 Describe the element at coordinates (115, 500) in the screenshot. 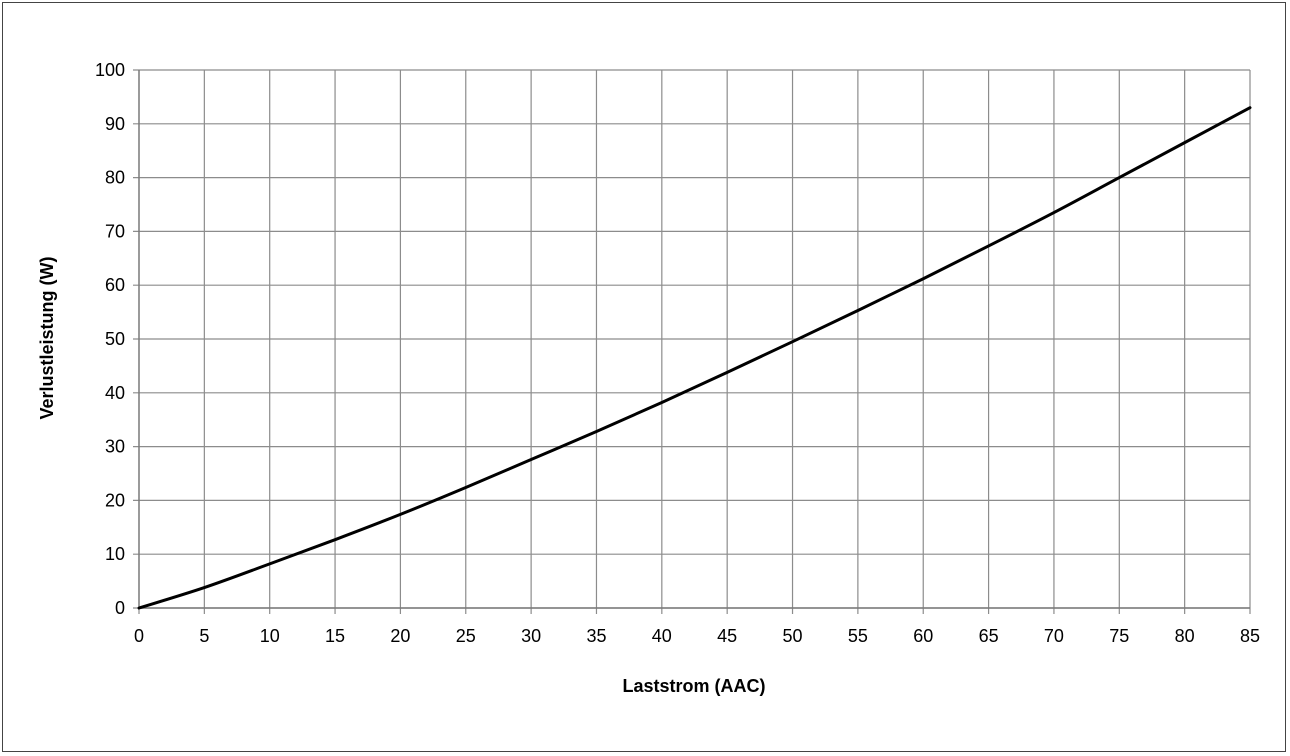

I see `y-tick-label: 20` at that location.